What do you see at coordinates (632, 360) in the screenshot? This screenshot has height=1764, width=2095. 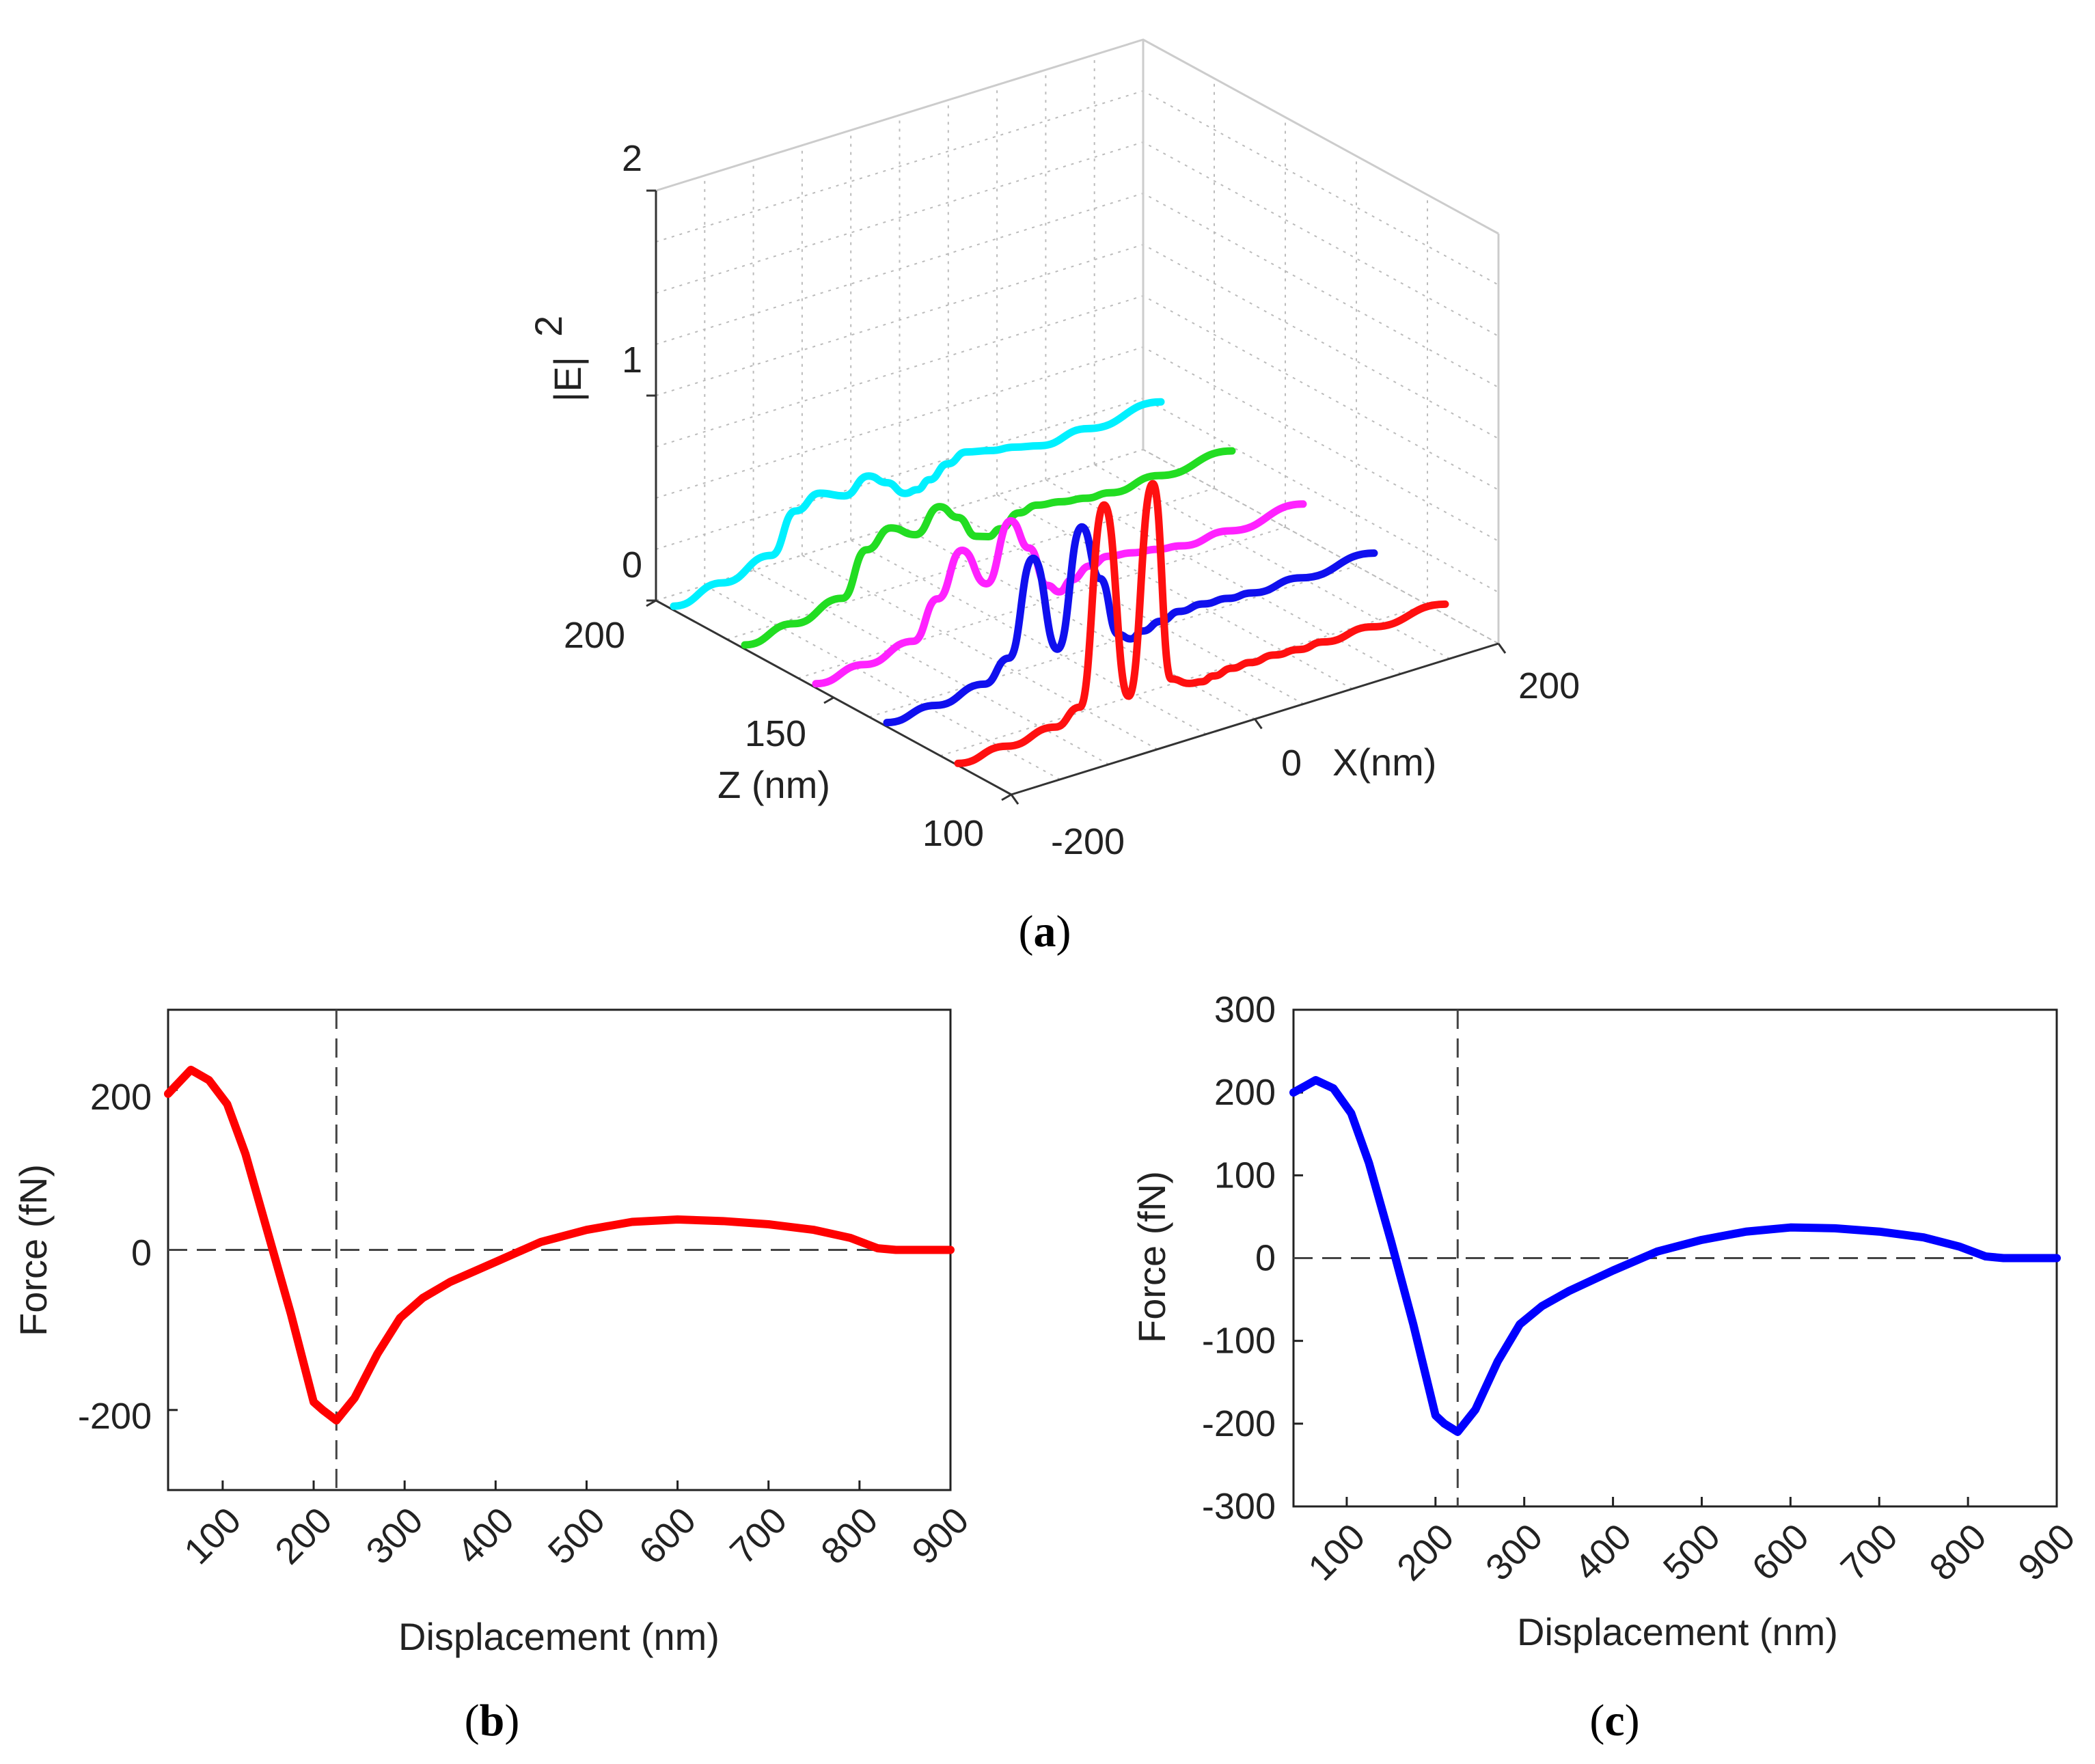 I see `a-z-tick-1: 1` at bounding box center [632, 360].